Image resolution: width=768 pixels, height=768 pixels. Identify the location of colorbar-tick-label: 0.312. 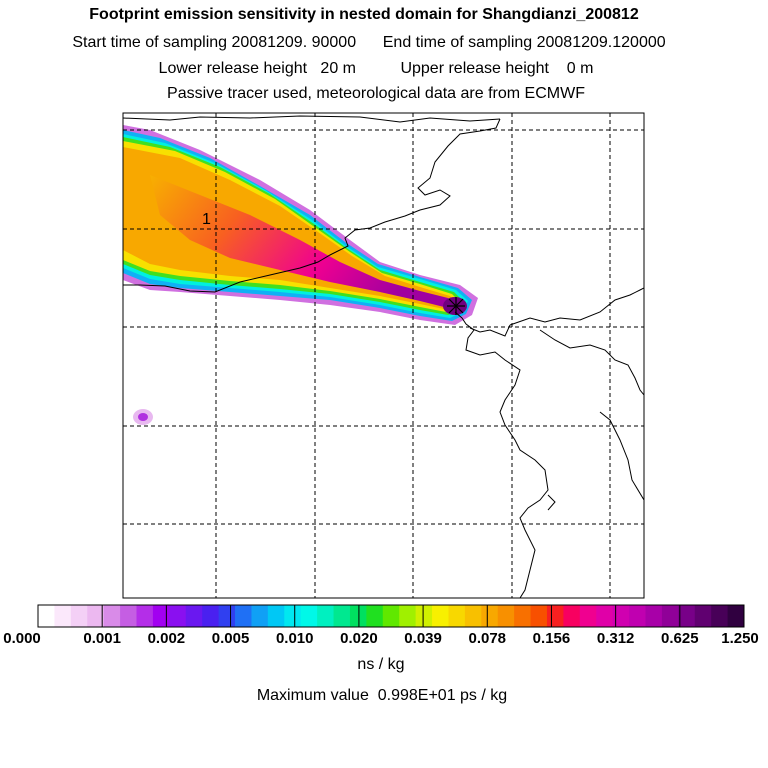
(615, 638).